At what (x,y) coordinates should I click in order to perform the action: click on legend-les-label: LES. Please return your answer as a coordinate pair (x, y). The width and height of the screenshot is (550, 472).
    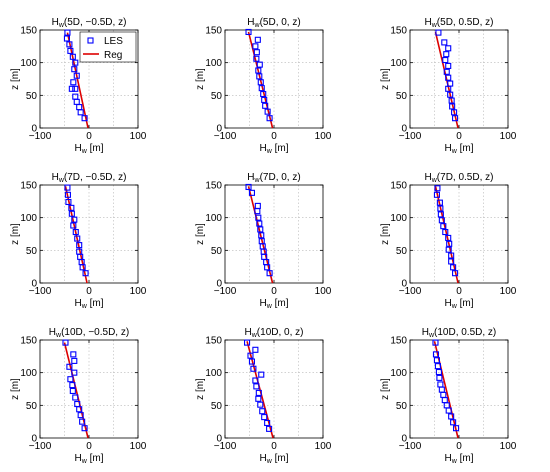
    Looking at the image, I should click on (113, 41).